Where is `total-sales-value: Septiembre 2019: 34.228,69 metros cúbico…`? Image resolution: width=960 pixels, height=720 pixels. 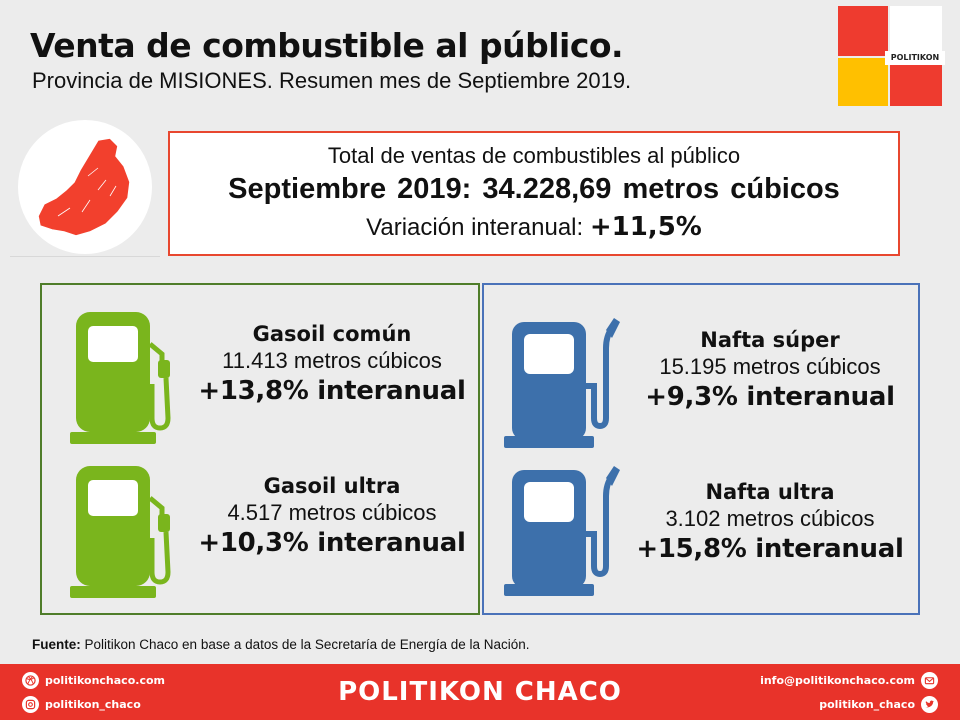 total-sales-value: Septiembre 2019: 34.228,69 metros cúbico… is located at coordinates (534, 189).